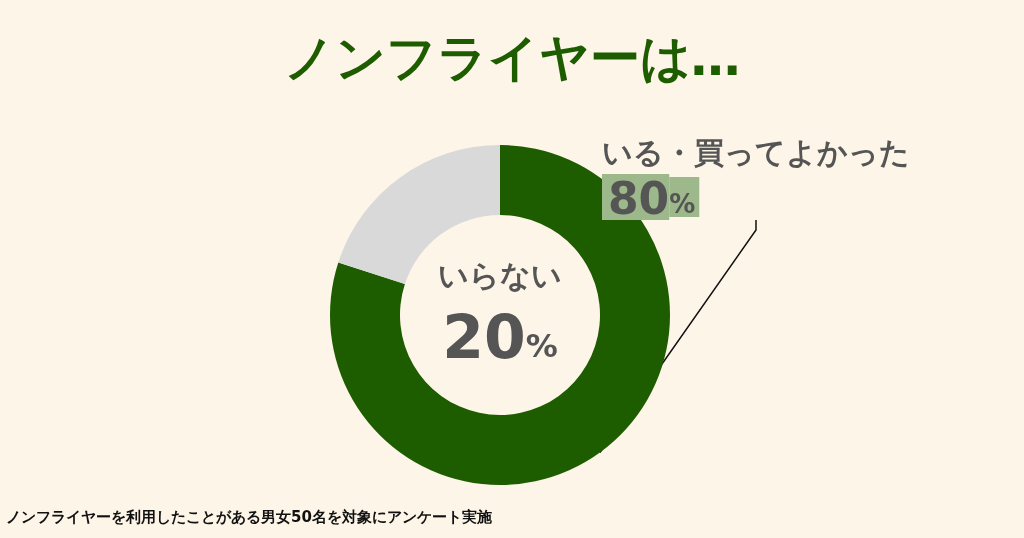  What do you see at coordinates (249, 516) in the screenshot?
I see `text: ノンフライヤーを利用したことがある男女50名を対象にアンケート実施` at bounding box center [249, 516].